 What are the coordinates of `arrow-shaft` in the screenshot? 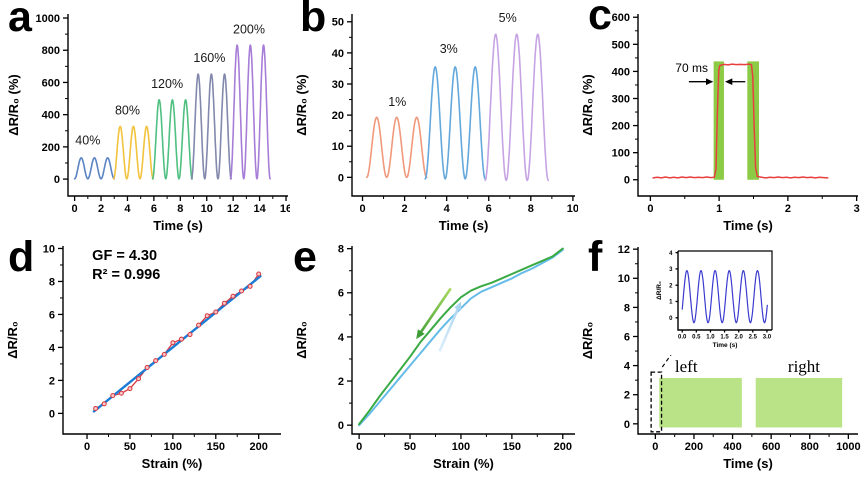 It's located at (435, 311).